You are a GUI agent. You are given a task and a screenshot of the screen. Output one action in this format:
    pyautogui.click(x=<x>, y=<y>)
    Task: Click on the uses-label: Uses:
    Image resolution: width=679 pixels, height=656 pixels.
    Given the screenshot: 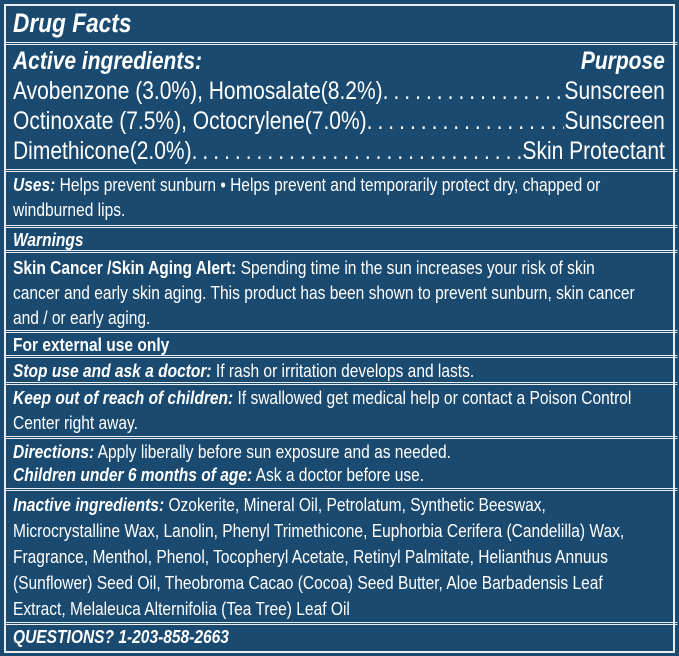 What is the action you would take?
    pyautogui.click(x=34, y=184)
    